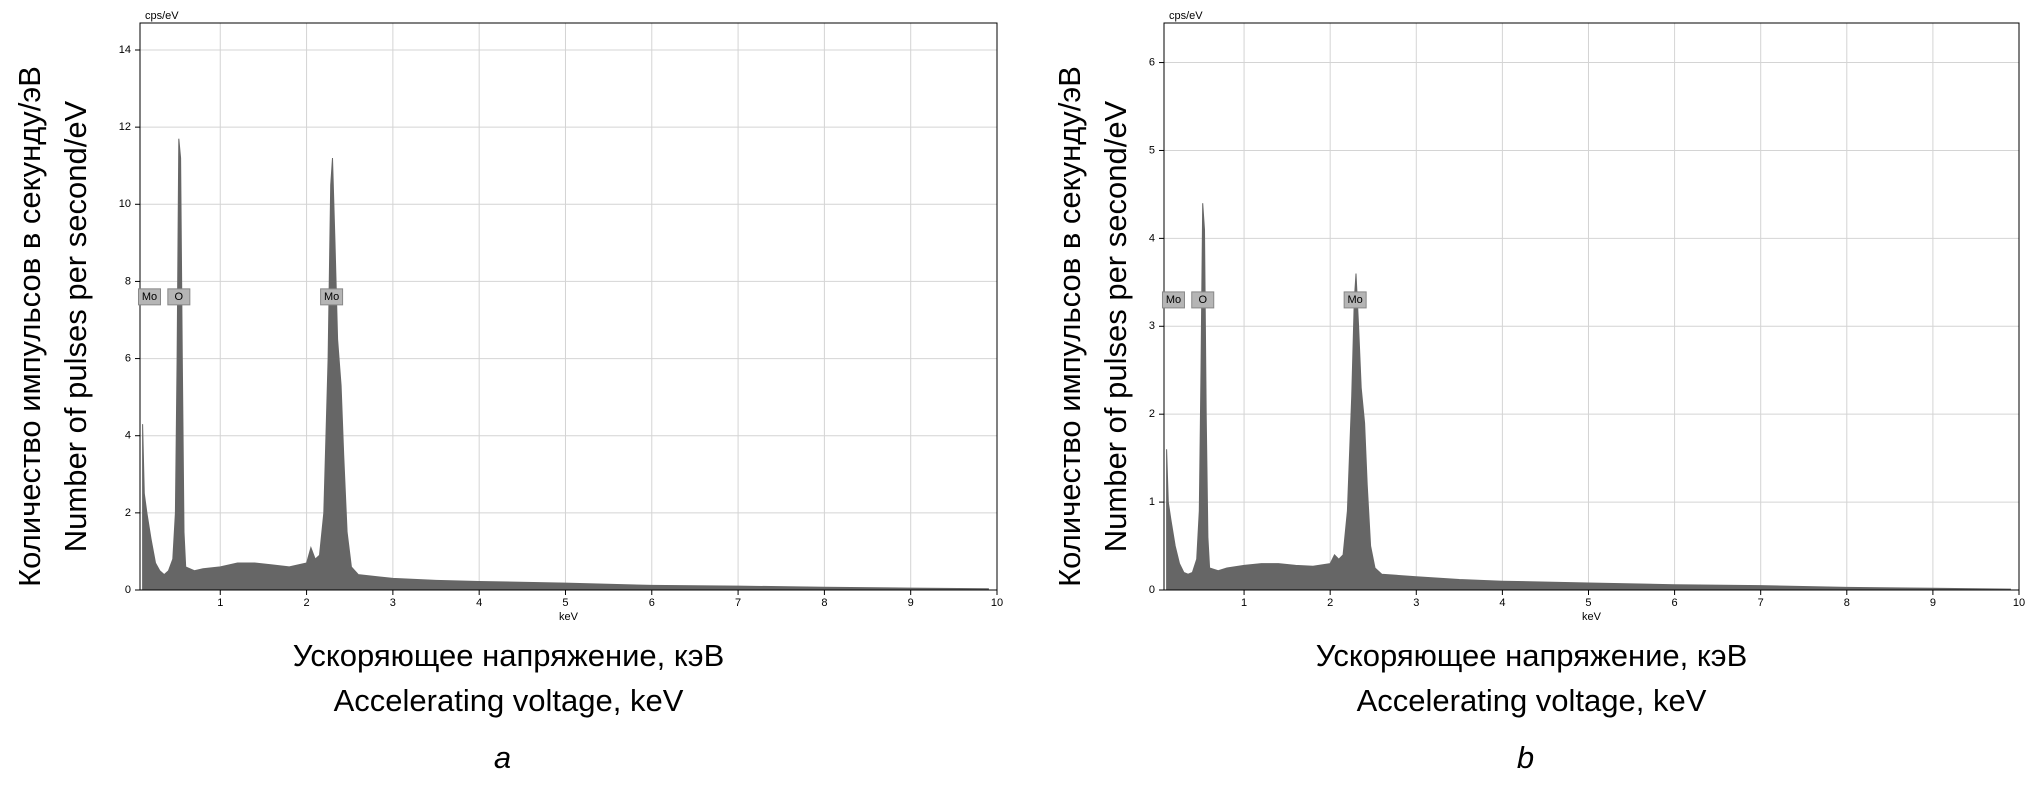  Describe the element at coordinates (1152, 150) in the screenshot. I see `y-tick-label: 5` at that location.